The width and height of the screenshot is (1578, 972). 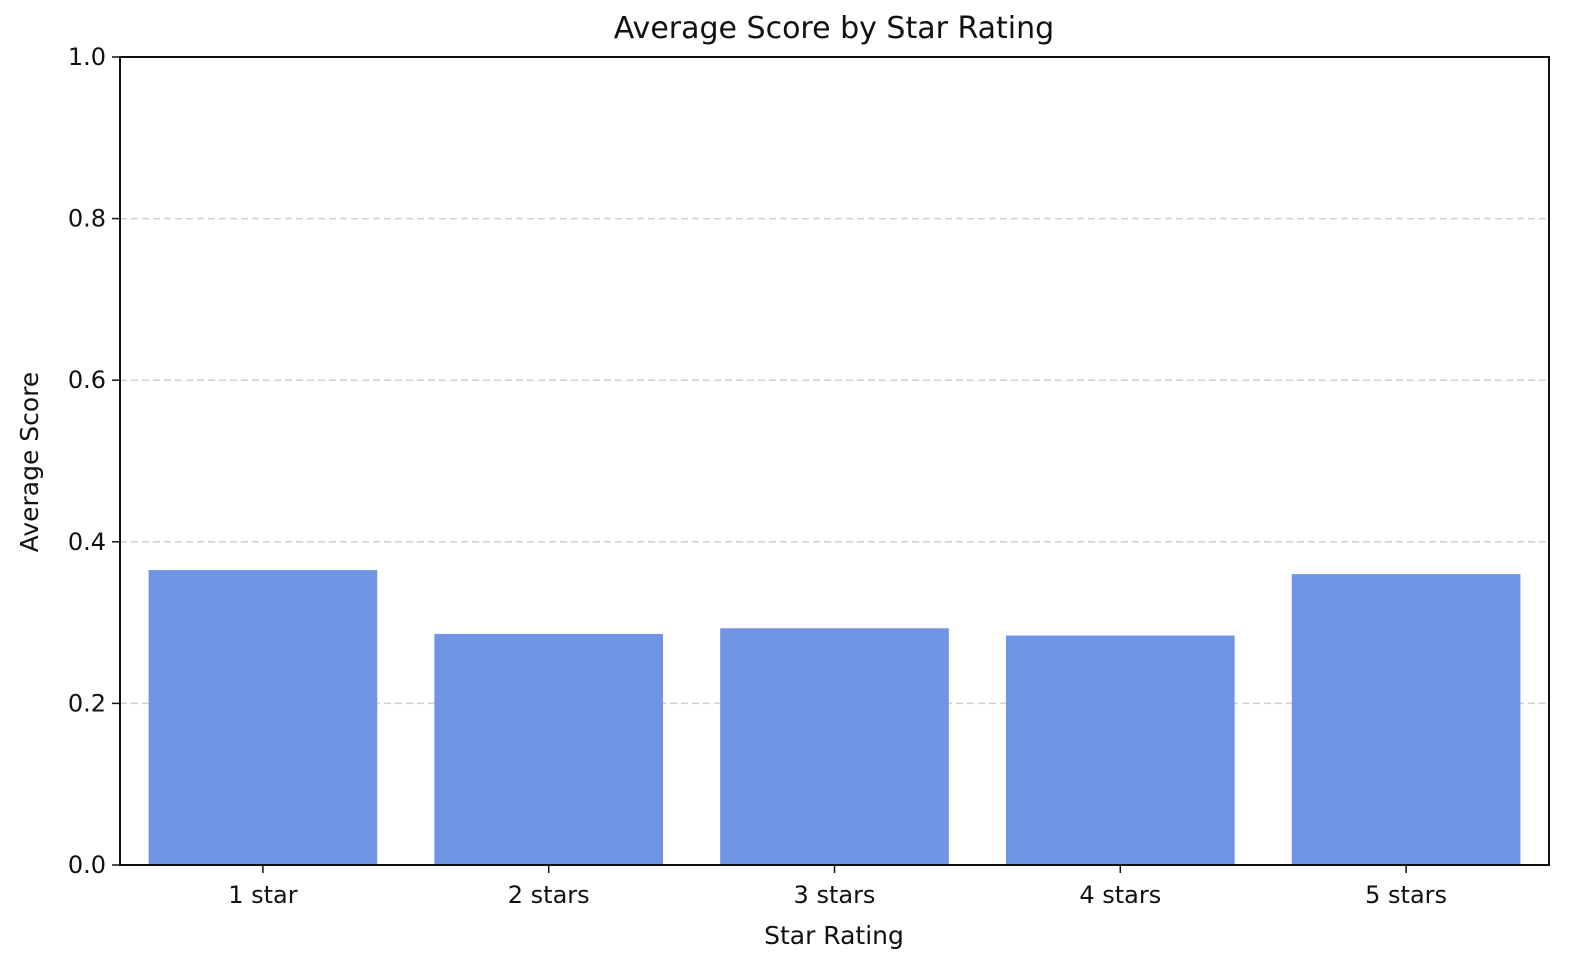 What do you see at coordinates (87, 865) in the screenshot?
I see `y-tick-label: 0.0` at bounding box center [87, 865].